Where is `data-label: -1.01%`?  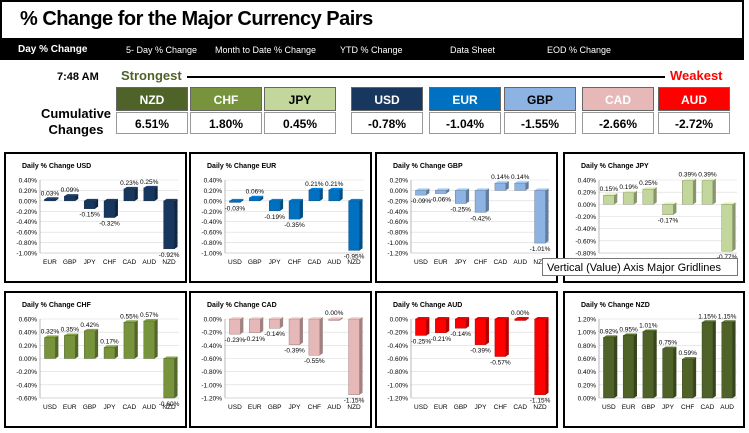
data-label: -1.01% is located at coordinates (540, 249).